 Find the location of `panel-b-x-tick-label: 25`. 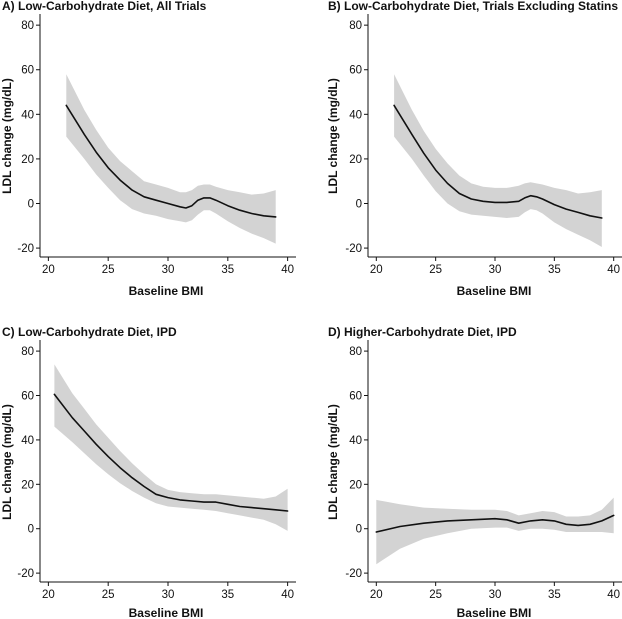

panel-b-x-tick-label: 25 is located at coordinates (435, 270).